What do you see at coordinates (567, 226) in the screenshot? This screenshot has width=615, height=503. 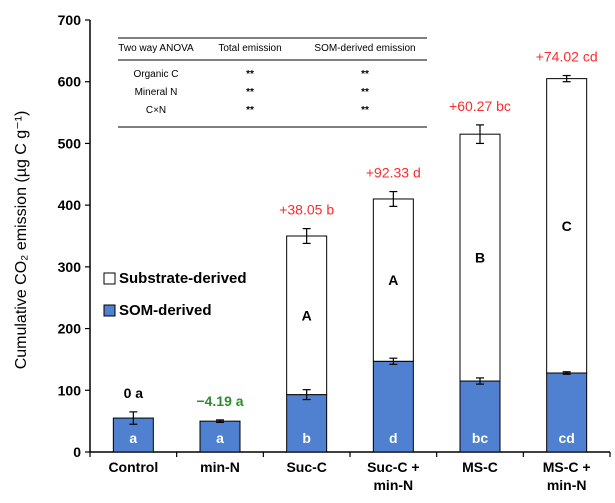 I see `bar-letter-substrate: C` at bounding box center [567, 226].